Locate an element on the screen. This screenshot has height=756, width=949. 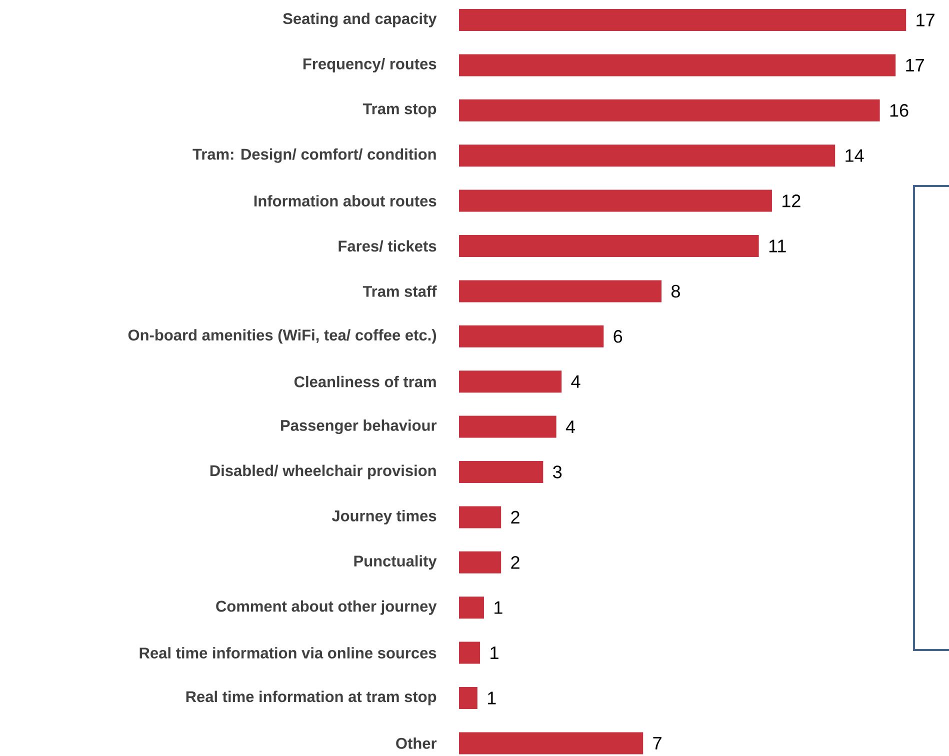
y-tick-label: Real time information via online sources is located at coordinates (288, 653).